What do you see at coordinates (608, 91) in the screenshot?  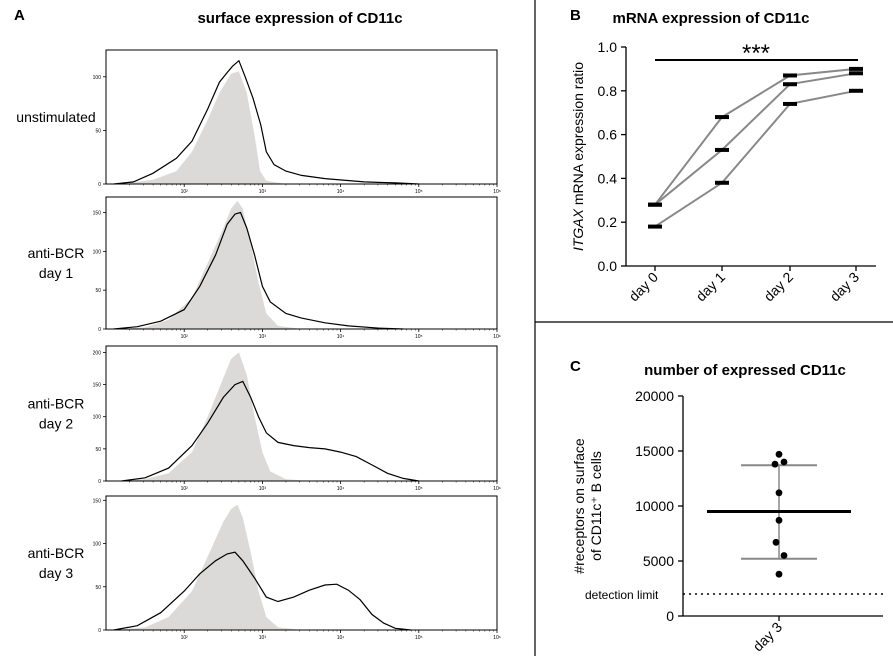 I see `b-y-tick-label: 0.8` at bounding box center [608, 91].